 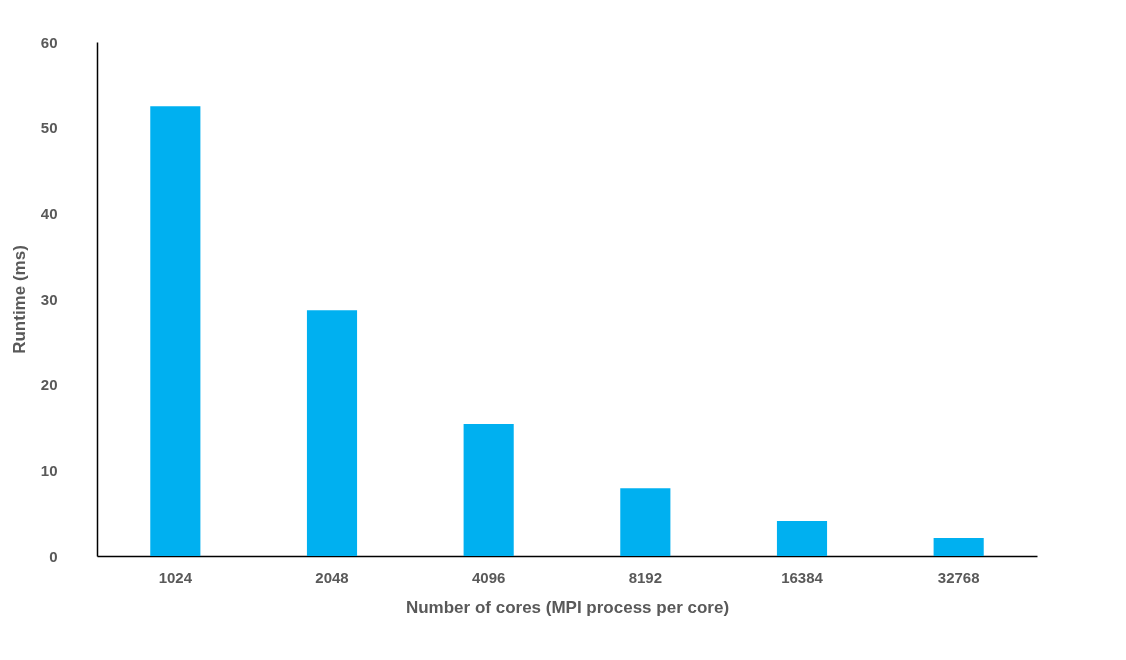 What do you see at coordinates (645, 577) in the screenshot?
I see `x-tick-label: 8192` at bounding box center [645, 577].